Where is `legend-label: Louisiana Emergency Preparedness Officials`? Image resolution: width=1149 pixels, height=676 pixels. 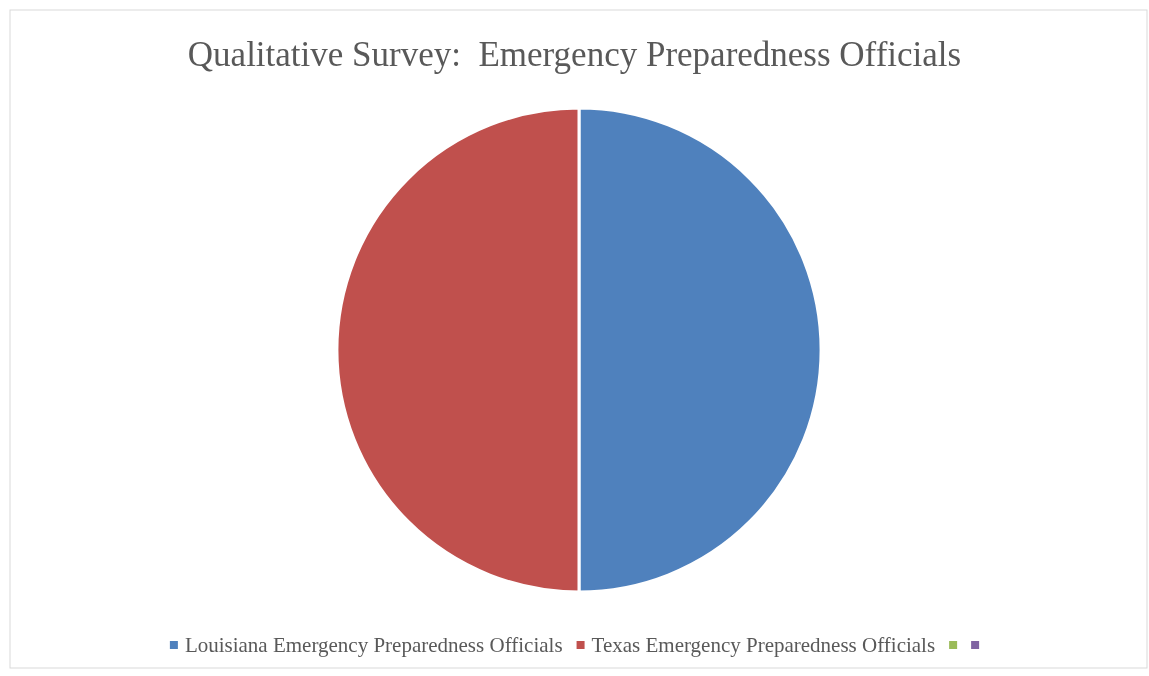 legend-label: Louisiana Emergency Preparedness Officials is located at coordinates (373, 645).